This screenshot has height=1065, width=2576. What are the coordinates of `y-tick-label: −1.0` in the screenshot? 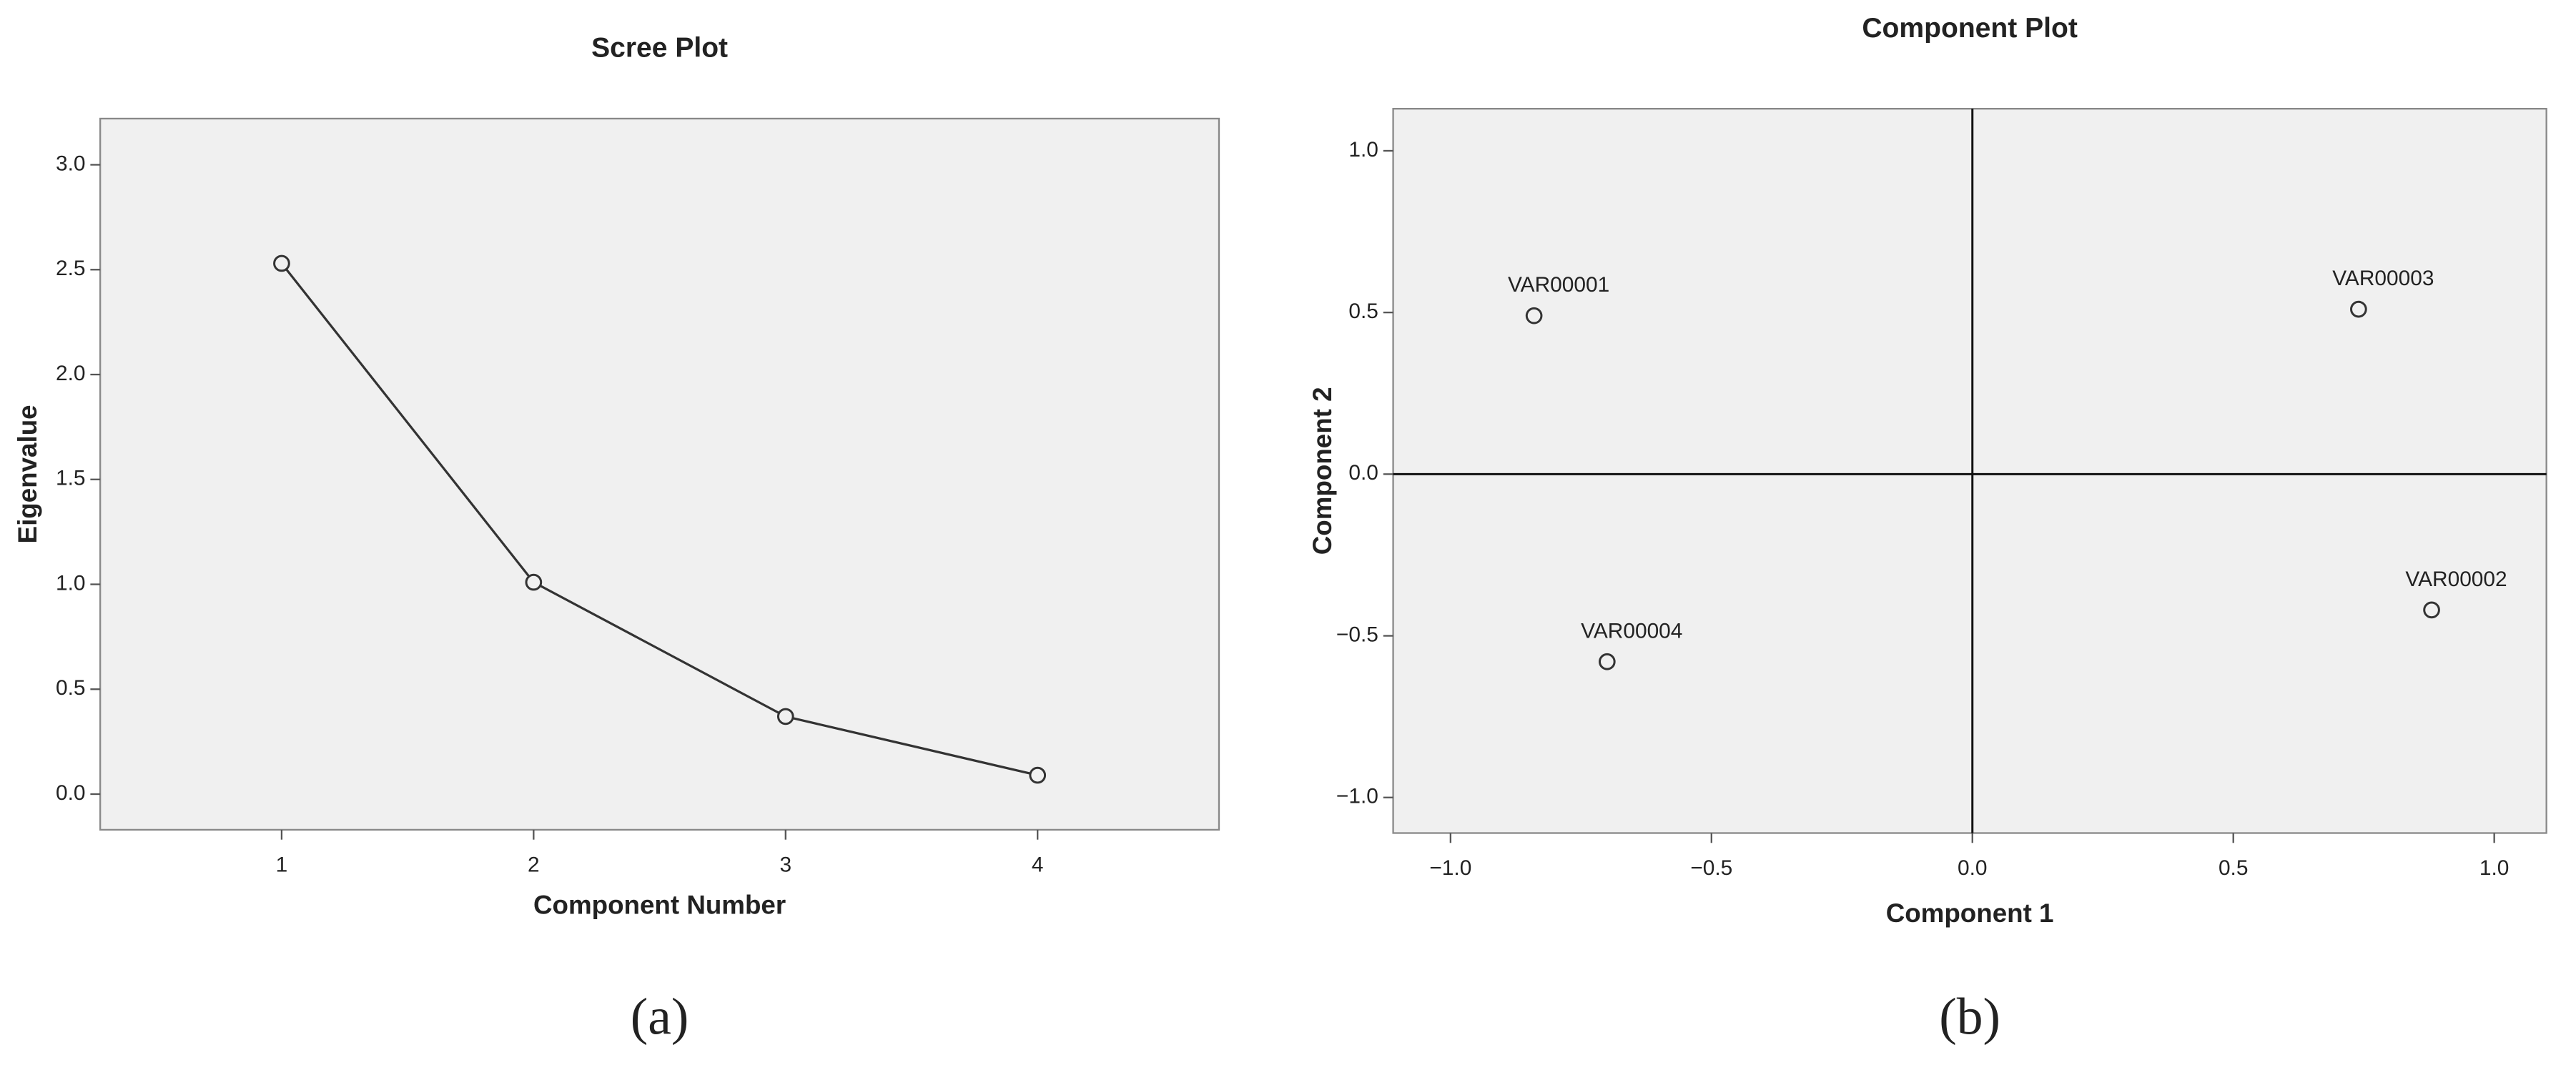 It's located at (1357, 796).